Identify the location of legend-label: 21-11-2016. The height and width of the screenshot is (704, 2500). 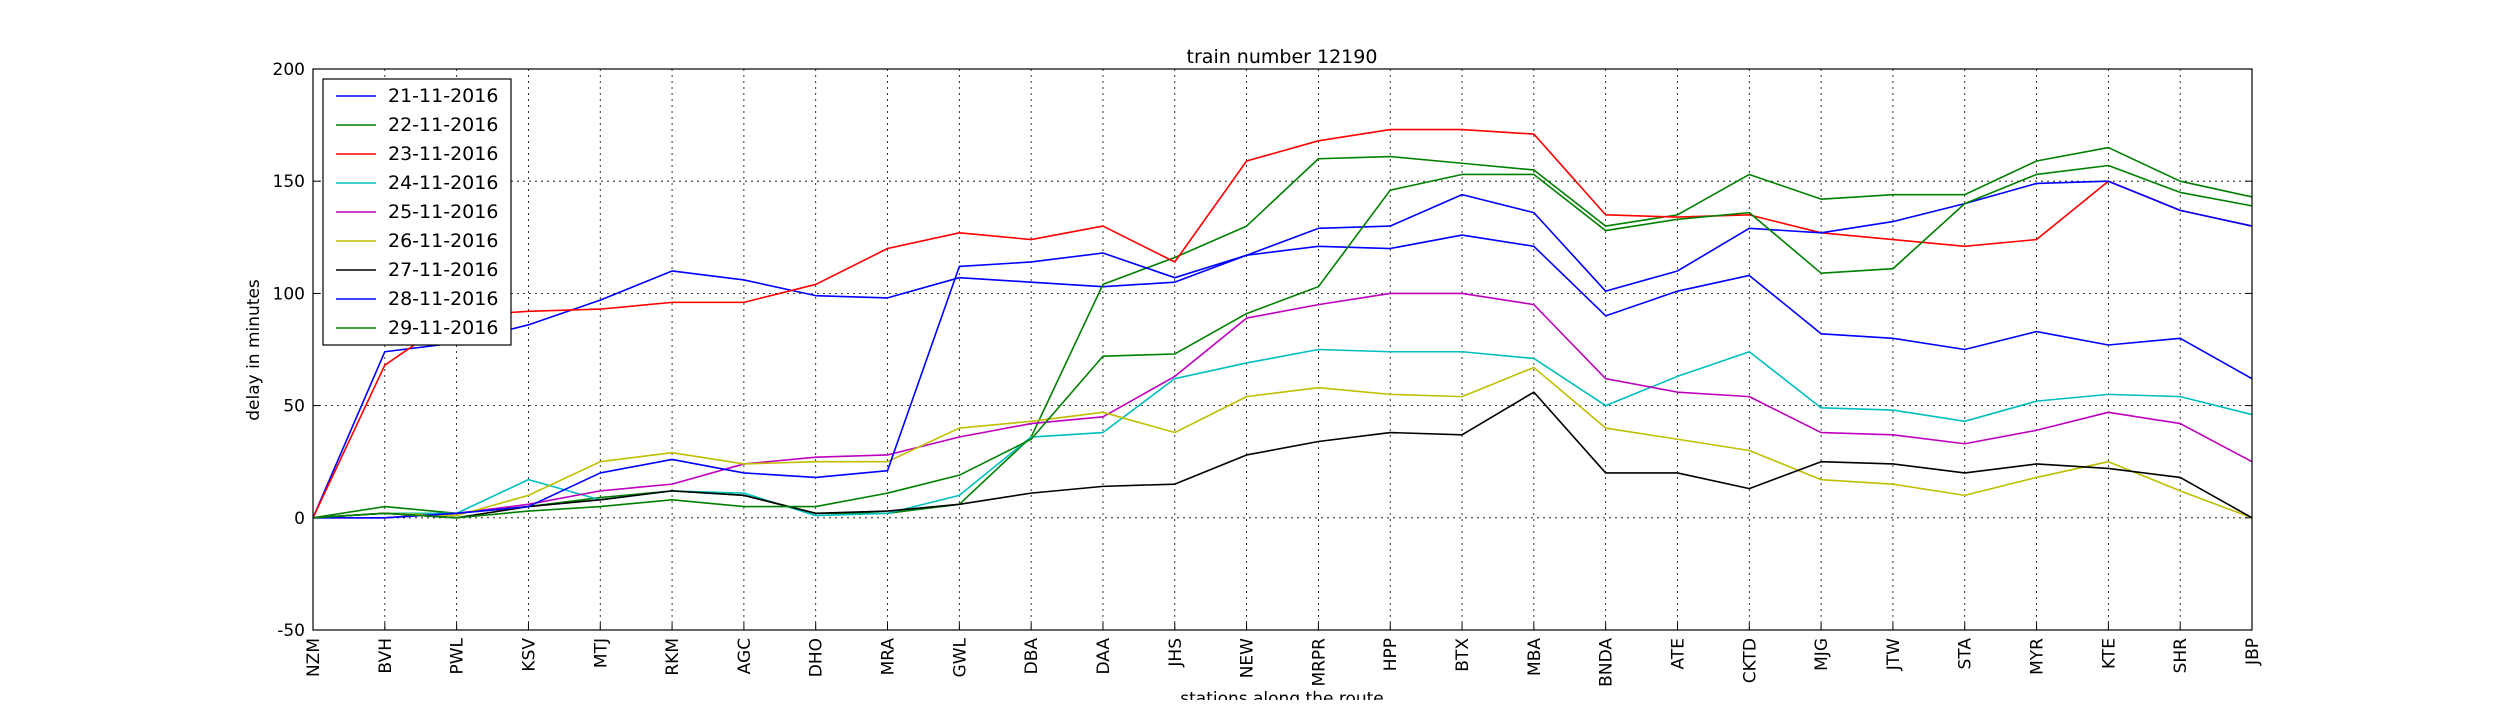
(443, 96).